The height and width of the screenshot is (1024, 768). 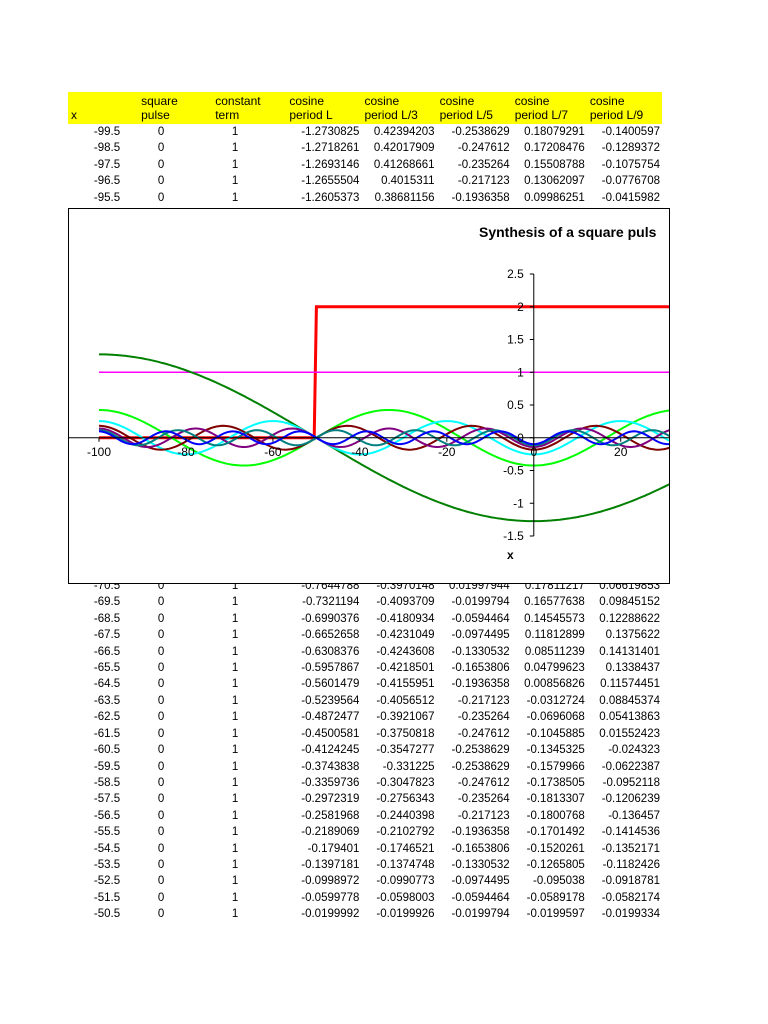 I want to click on table-cell: -0.3750818, so click(x=405, y=733).